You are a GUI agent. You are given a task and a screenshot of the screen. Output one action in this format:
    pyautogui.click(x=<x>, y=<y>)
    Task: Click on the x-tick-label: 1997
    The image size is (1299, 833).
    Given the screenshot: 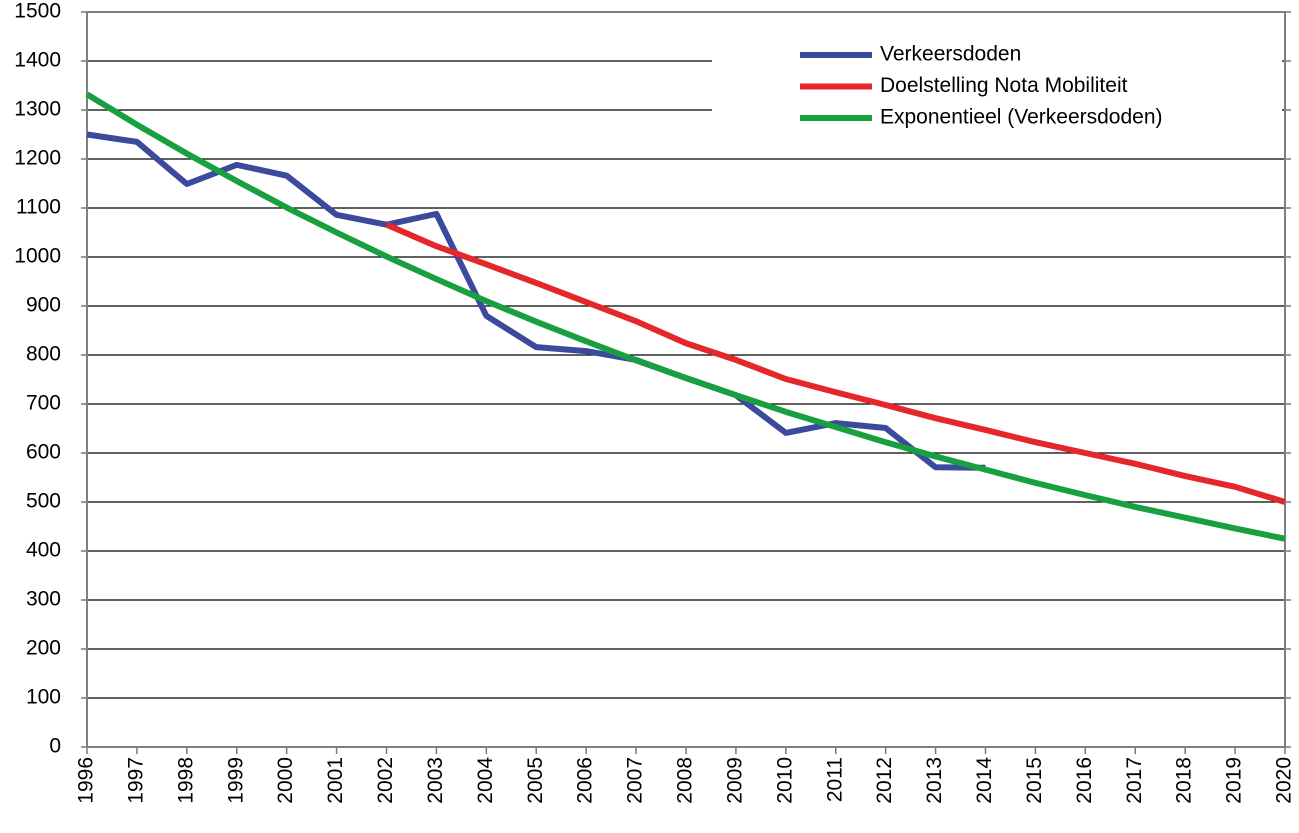 What is the action you would take?
    pyautogui.click(x=135, y=780)
    